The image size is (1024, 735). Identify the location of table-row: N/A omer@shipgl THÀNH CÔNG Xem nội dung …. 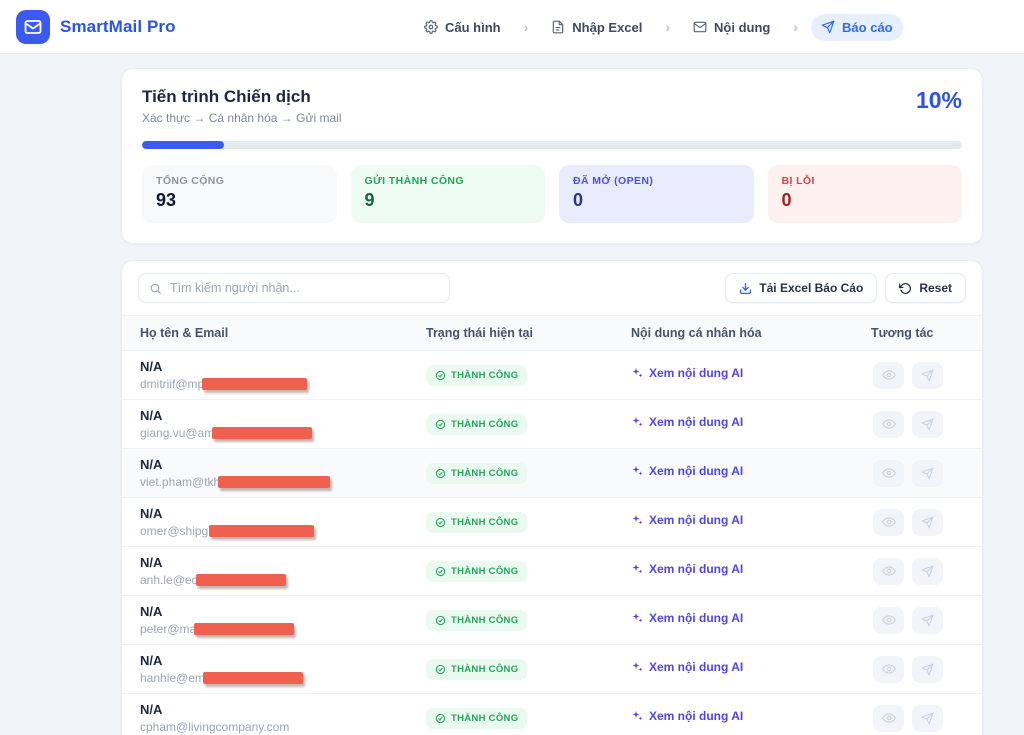
(552, 522).